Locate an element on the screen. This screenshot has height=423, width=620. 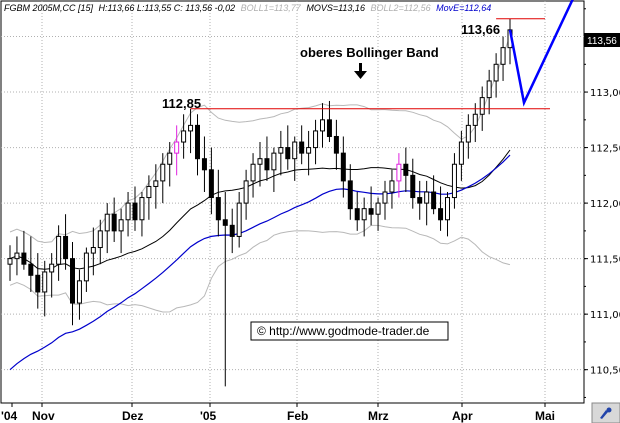
x-tick-label: '04 is located at coordinates (9, 416).